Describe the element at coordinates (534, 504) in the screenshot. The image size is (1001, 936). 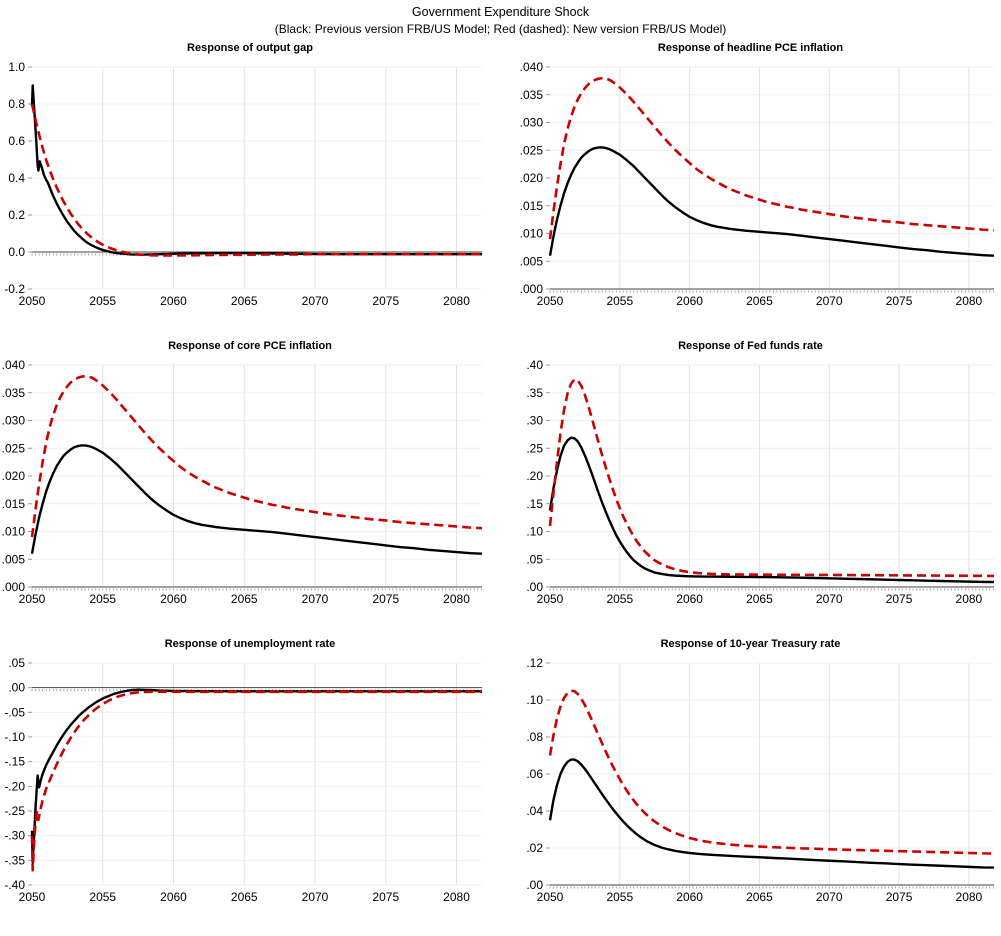
I see `svg-text: .15` at that location.